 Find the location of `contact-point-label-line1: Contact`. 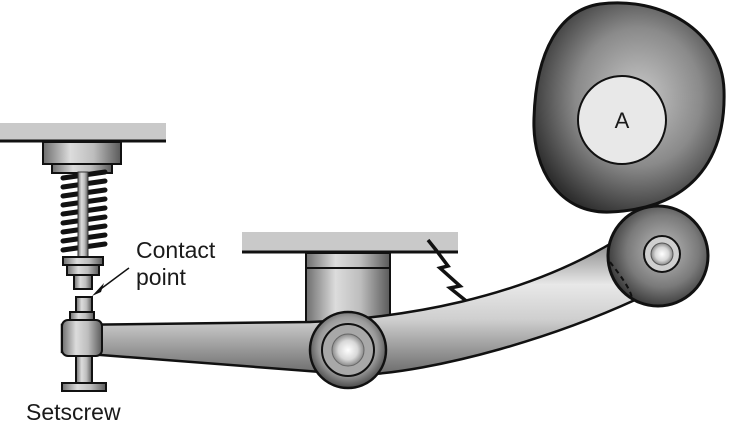

contact-point-label-line1: Contact is located at coordinates (176, 250).